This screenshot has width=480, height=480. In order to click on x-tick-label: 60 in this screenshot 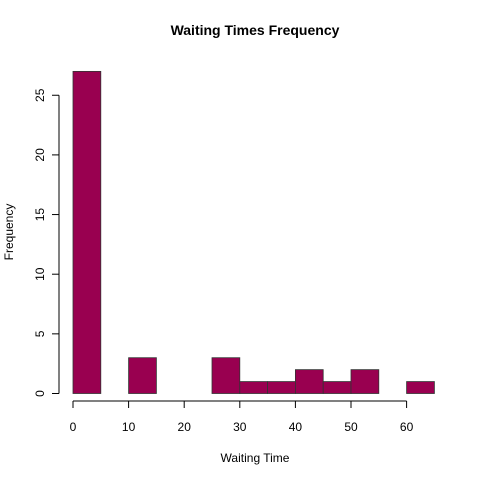, I will do `click(407, 427)`.